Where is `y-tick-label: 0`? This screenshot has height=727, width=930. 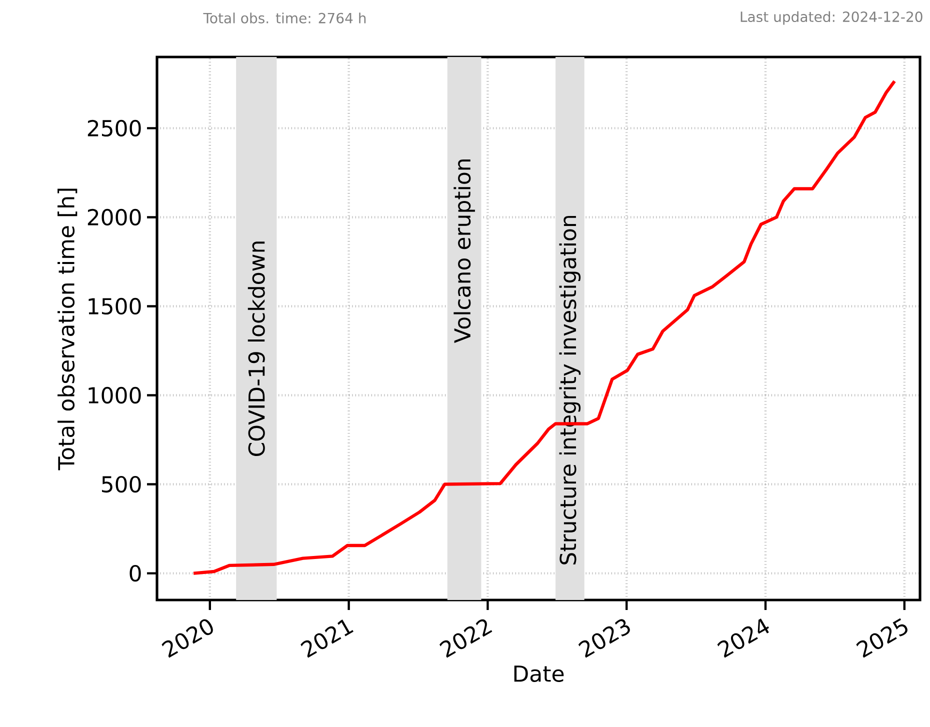
y-tick-label: 0 is located at coordinates (135, 573).